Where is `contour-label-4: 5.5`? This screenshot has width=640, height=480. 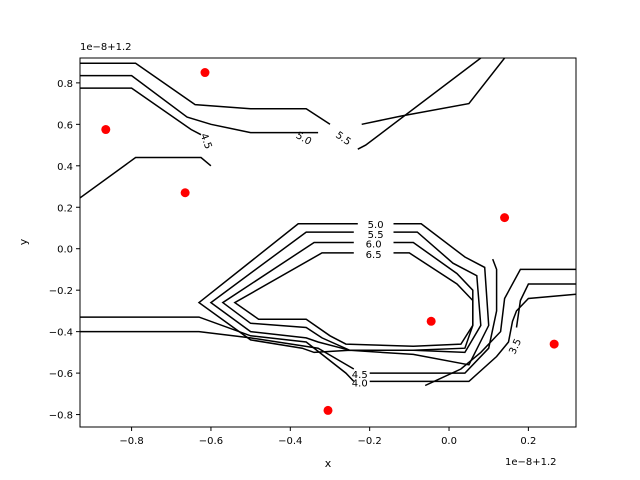
contour-label-4: 5.5 is located at coordinates (376, 235).